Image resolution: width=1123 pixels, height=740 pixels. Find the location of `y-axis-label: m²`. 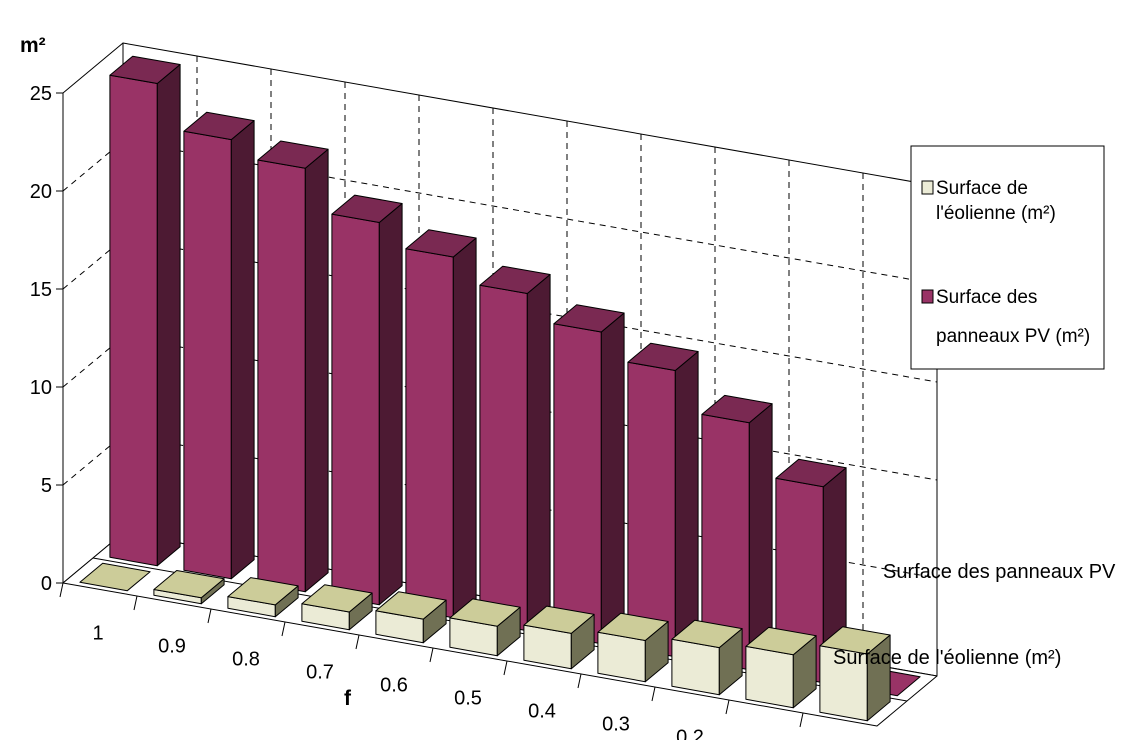

y-axis-label: m² is located at coordinates (33, 45).